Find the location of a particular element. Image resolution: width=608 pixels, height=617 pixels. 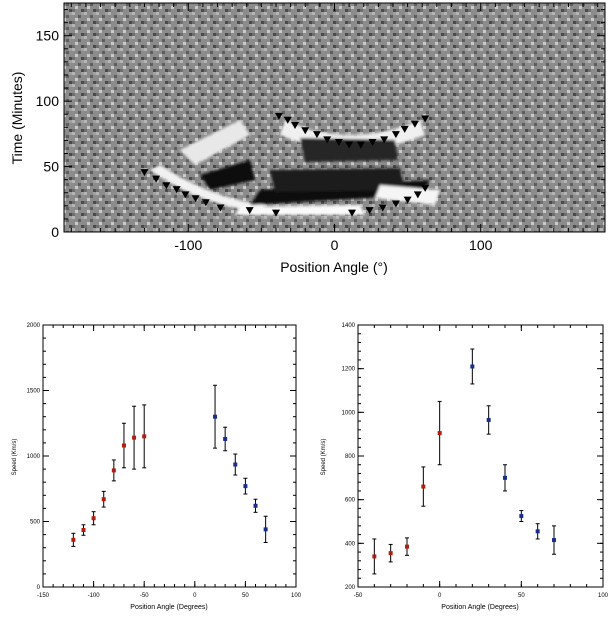

right-y-tick-label: 1400 is located at coordinates (349, 326).